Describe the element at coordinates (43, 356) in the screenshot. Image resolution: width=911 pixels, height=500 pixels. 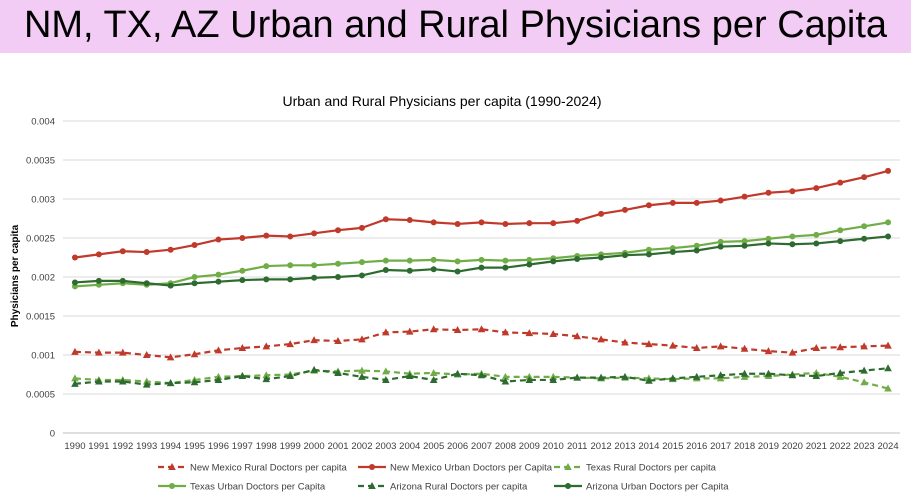
I see `y-tick-label: 0.001` at that location.